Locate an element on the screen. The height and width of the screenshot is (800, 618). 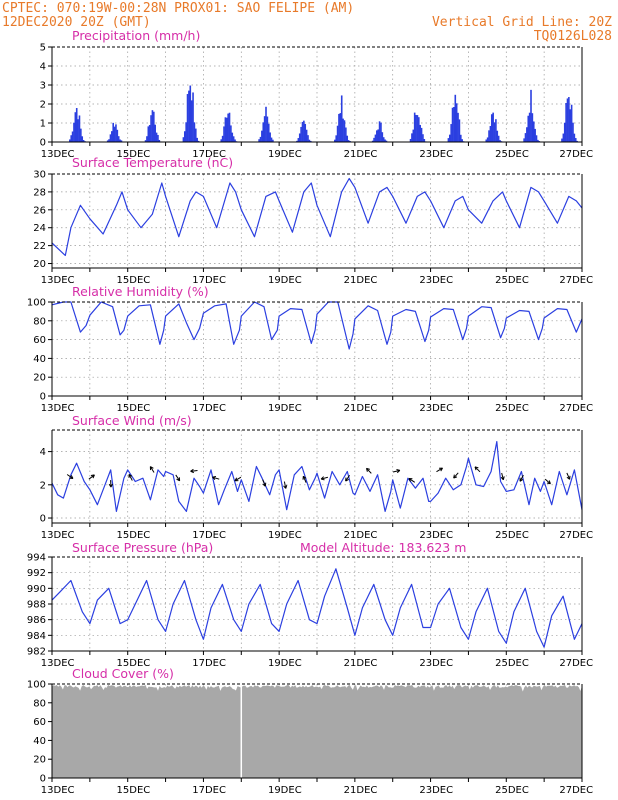
rh-ytick-label: 20 is located at coordinates (39, 378).